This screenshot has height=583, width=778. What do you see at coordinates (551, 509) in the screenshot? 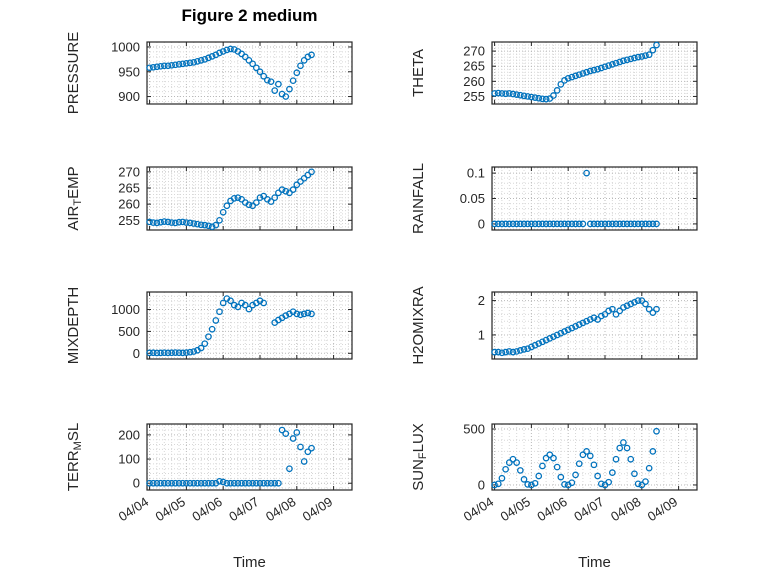
I see `x-tick-label: 04/06` at bounding box center [551, 509].